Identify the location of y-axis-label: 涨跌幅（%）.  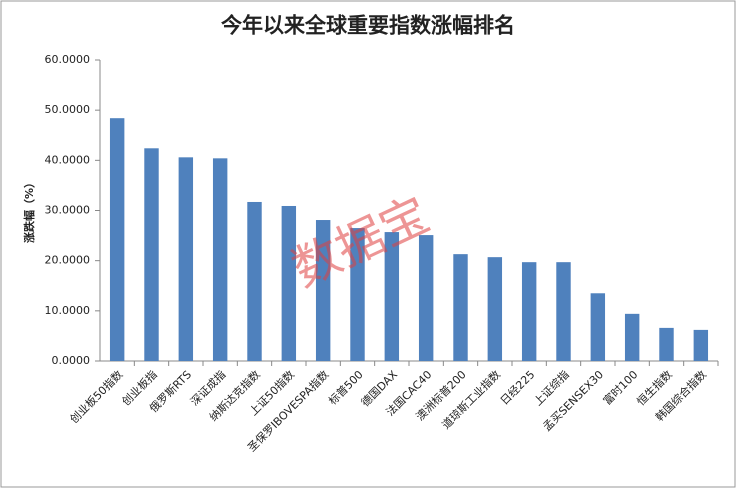
(29, 210).